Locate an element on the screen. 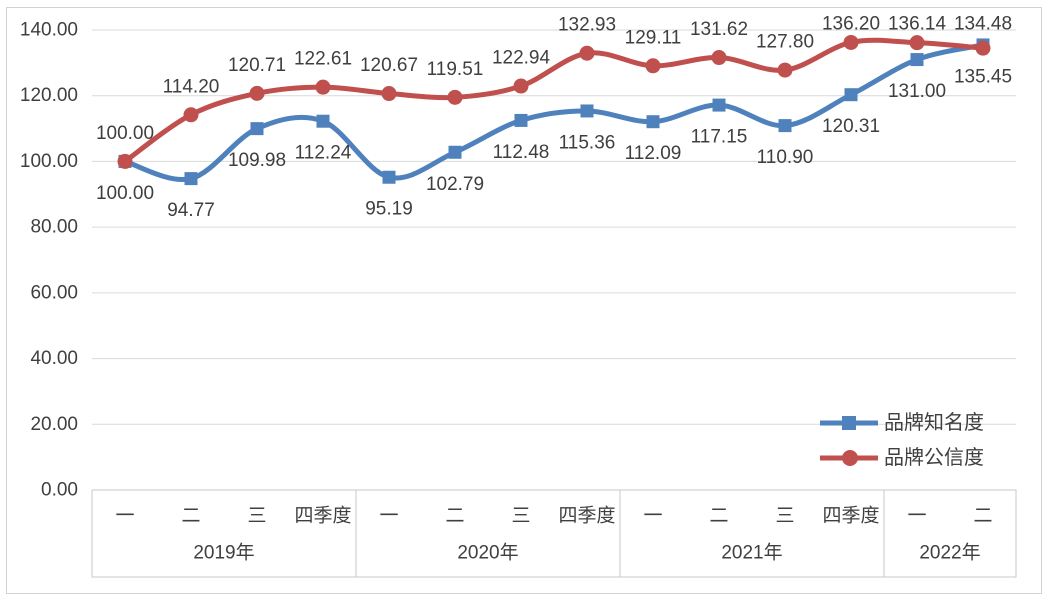 The image size is (1055, 610). data-label: 127.80 is located at coordinates (785, 42).